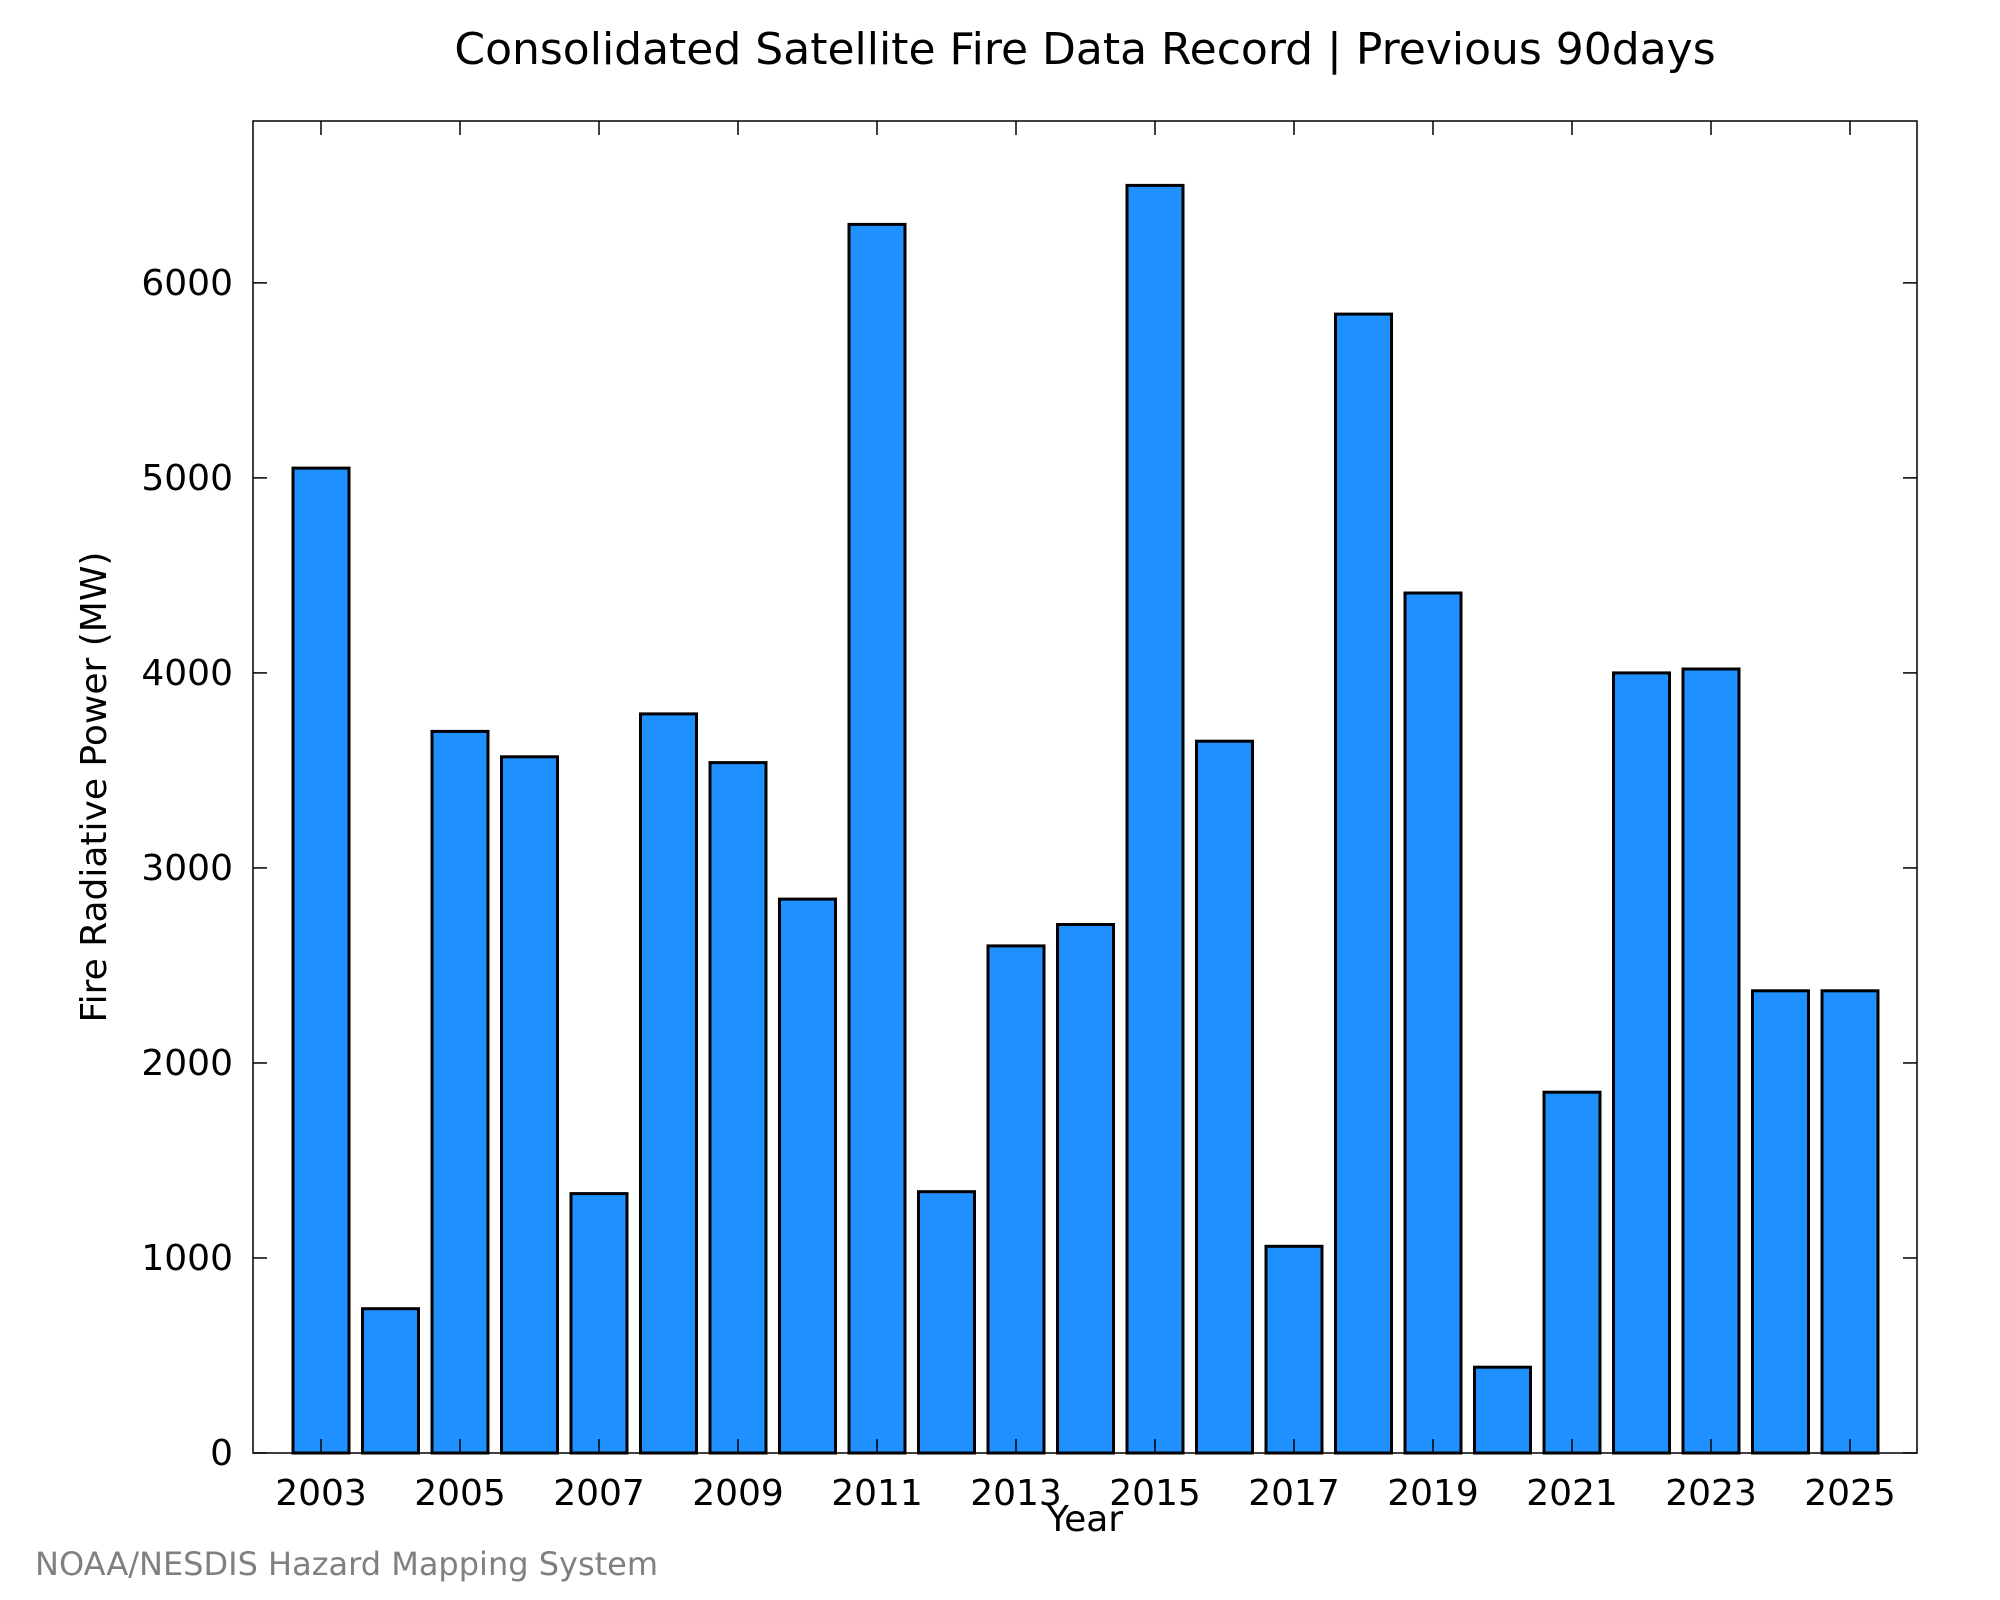  What do you see at coordinates (807, 1176) in the screenshot?
I see `bar-2010` at bounding box center [807, 1176].